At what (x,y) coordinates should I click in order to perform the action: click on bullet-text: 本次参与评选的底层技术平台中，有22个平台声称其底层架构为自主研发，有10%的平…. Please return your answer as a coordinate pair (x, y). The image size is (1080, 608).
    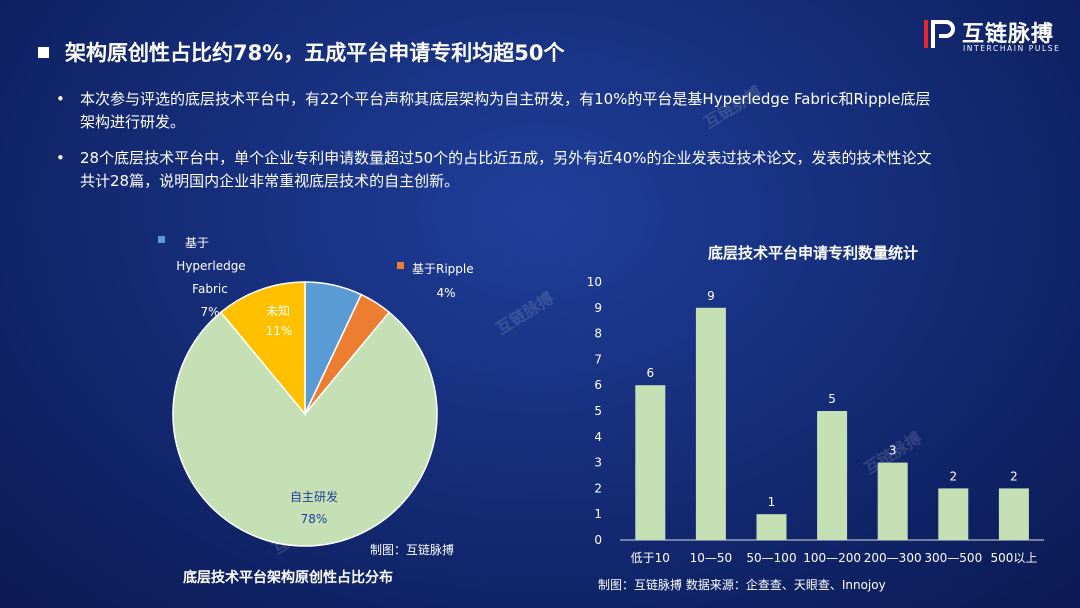
    Looking at the image, I should click on (505, 110).